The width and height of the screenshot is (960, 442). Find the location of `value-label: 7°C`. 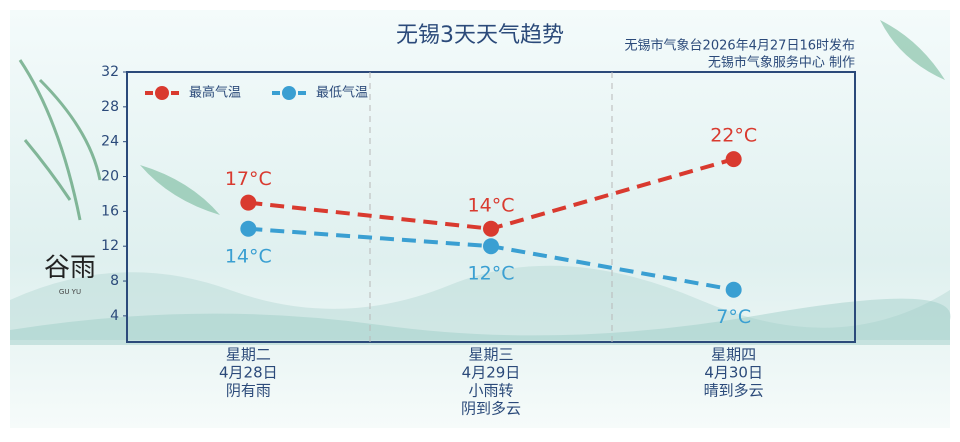

value-label: 7°C is located at coordinates (733, 317).